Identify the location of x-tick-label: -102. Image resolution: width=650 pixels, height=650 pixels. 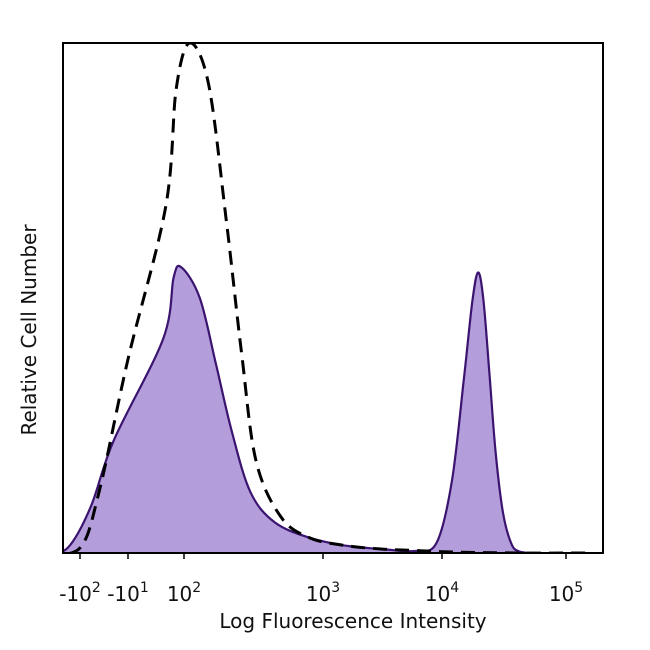
(80, 593).